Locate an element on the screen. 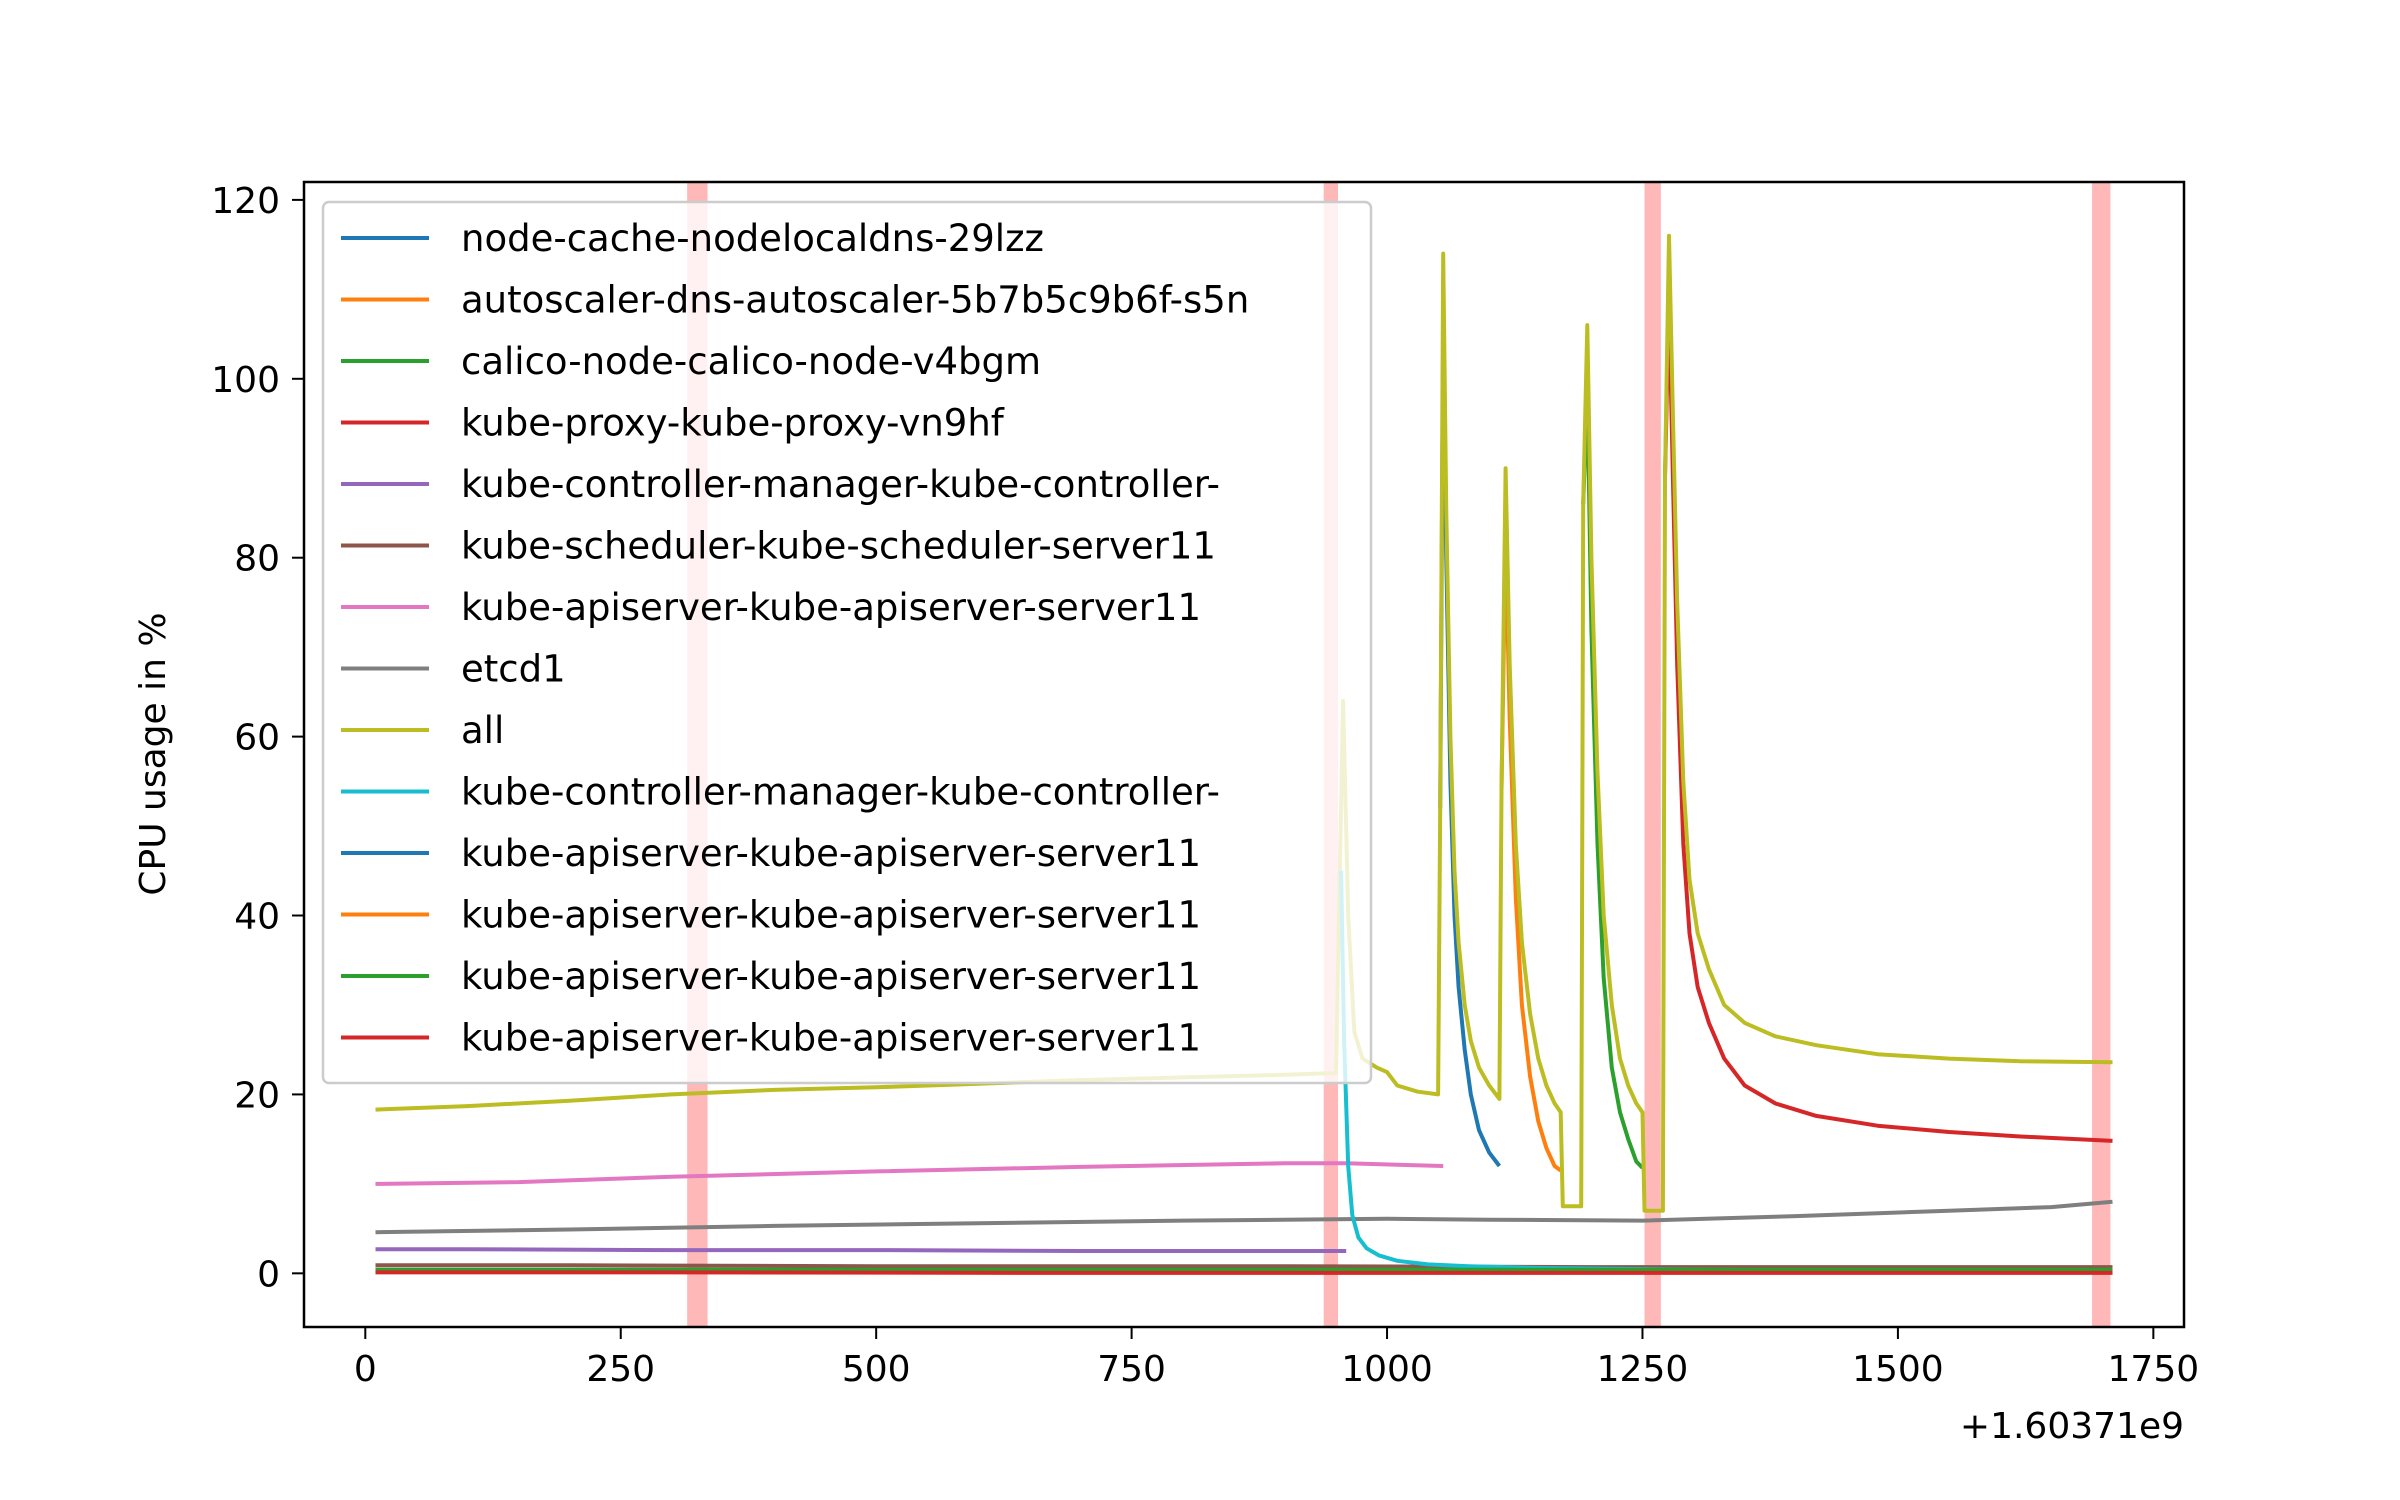  y-tick-label: 60 is located at coordinates (257, 738).